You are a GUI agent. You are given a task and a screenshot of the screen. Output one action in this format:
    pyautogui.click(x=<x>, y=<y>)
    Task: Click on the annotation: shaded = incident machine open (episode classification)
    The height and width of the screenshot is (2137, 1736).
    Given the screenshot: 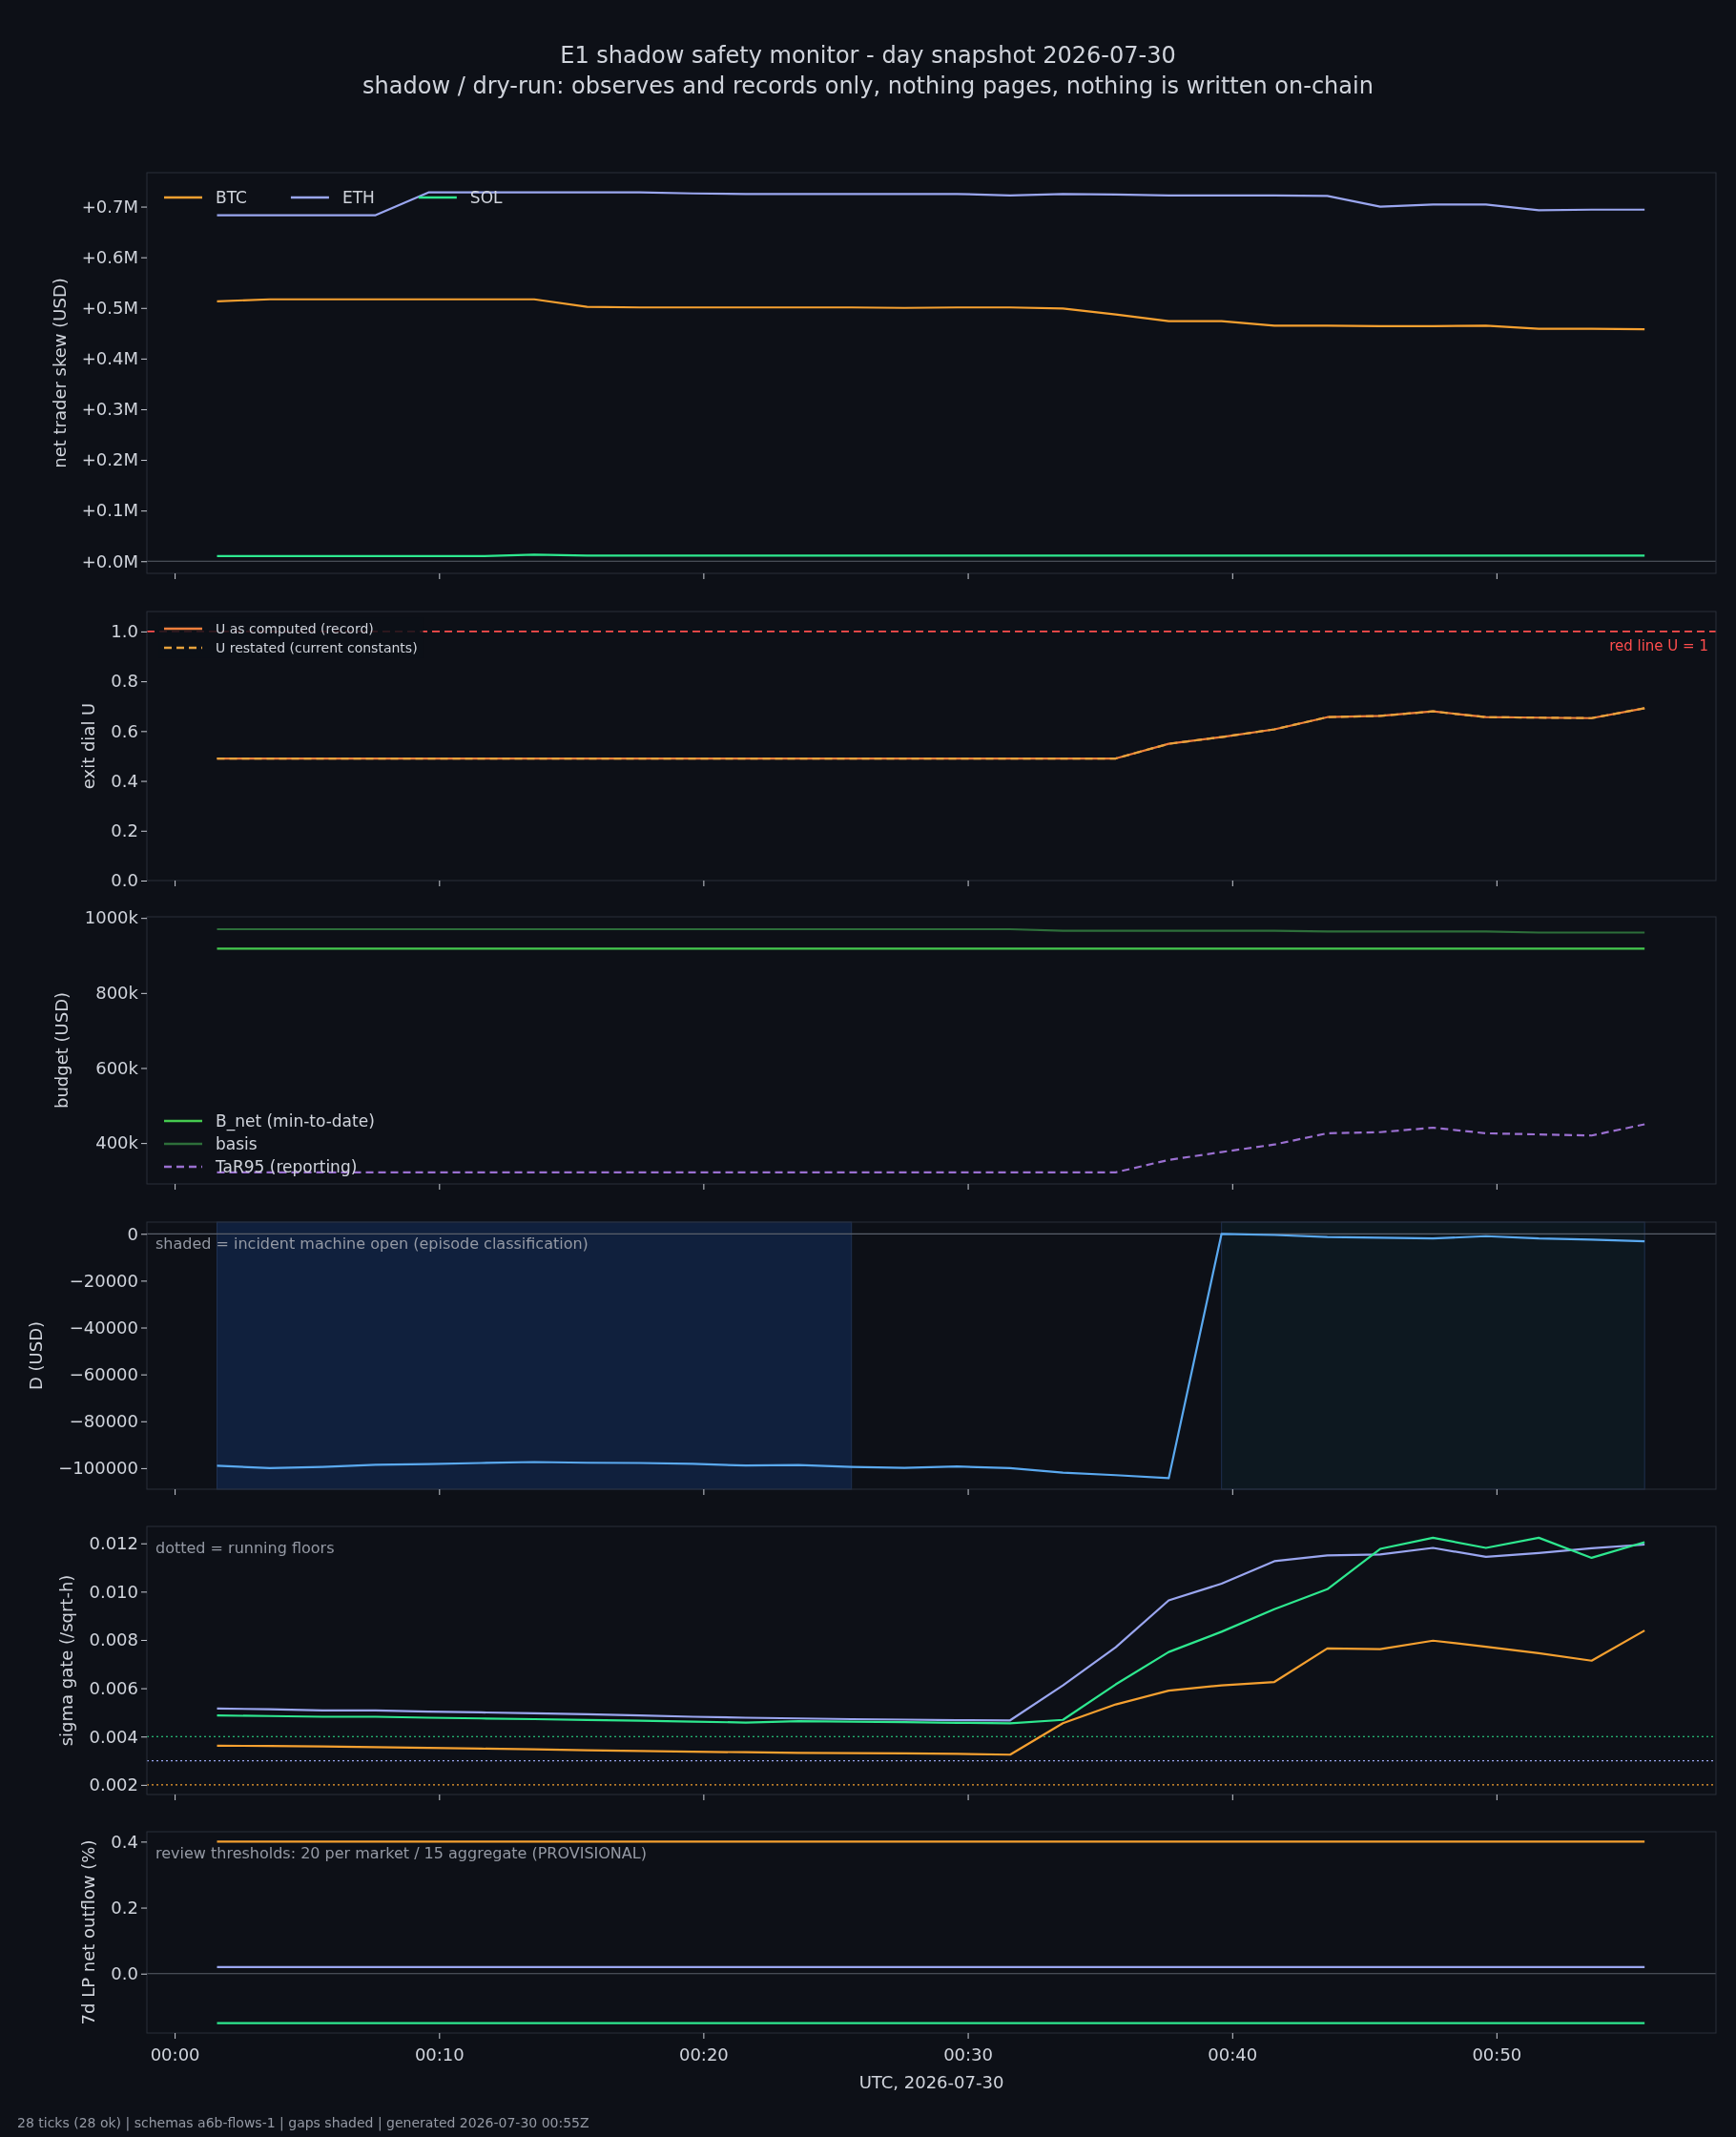 What is the action you would take?
    pyautogui.click(x=372, y=1243)
    